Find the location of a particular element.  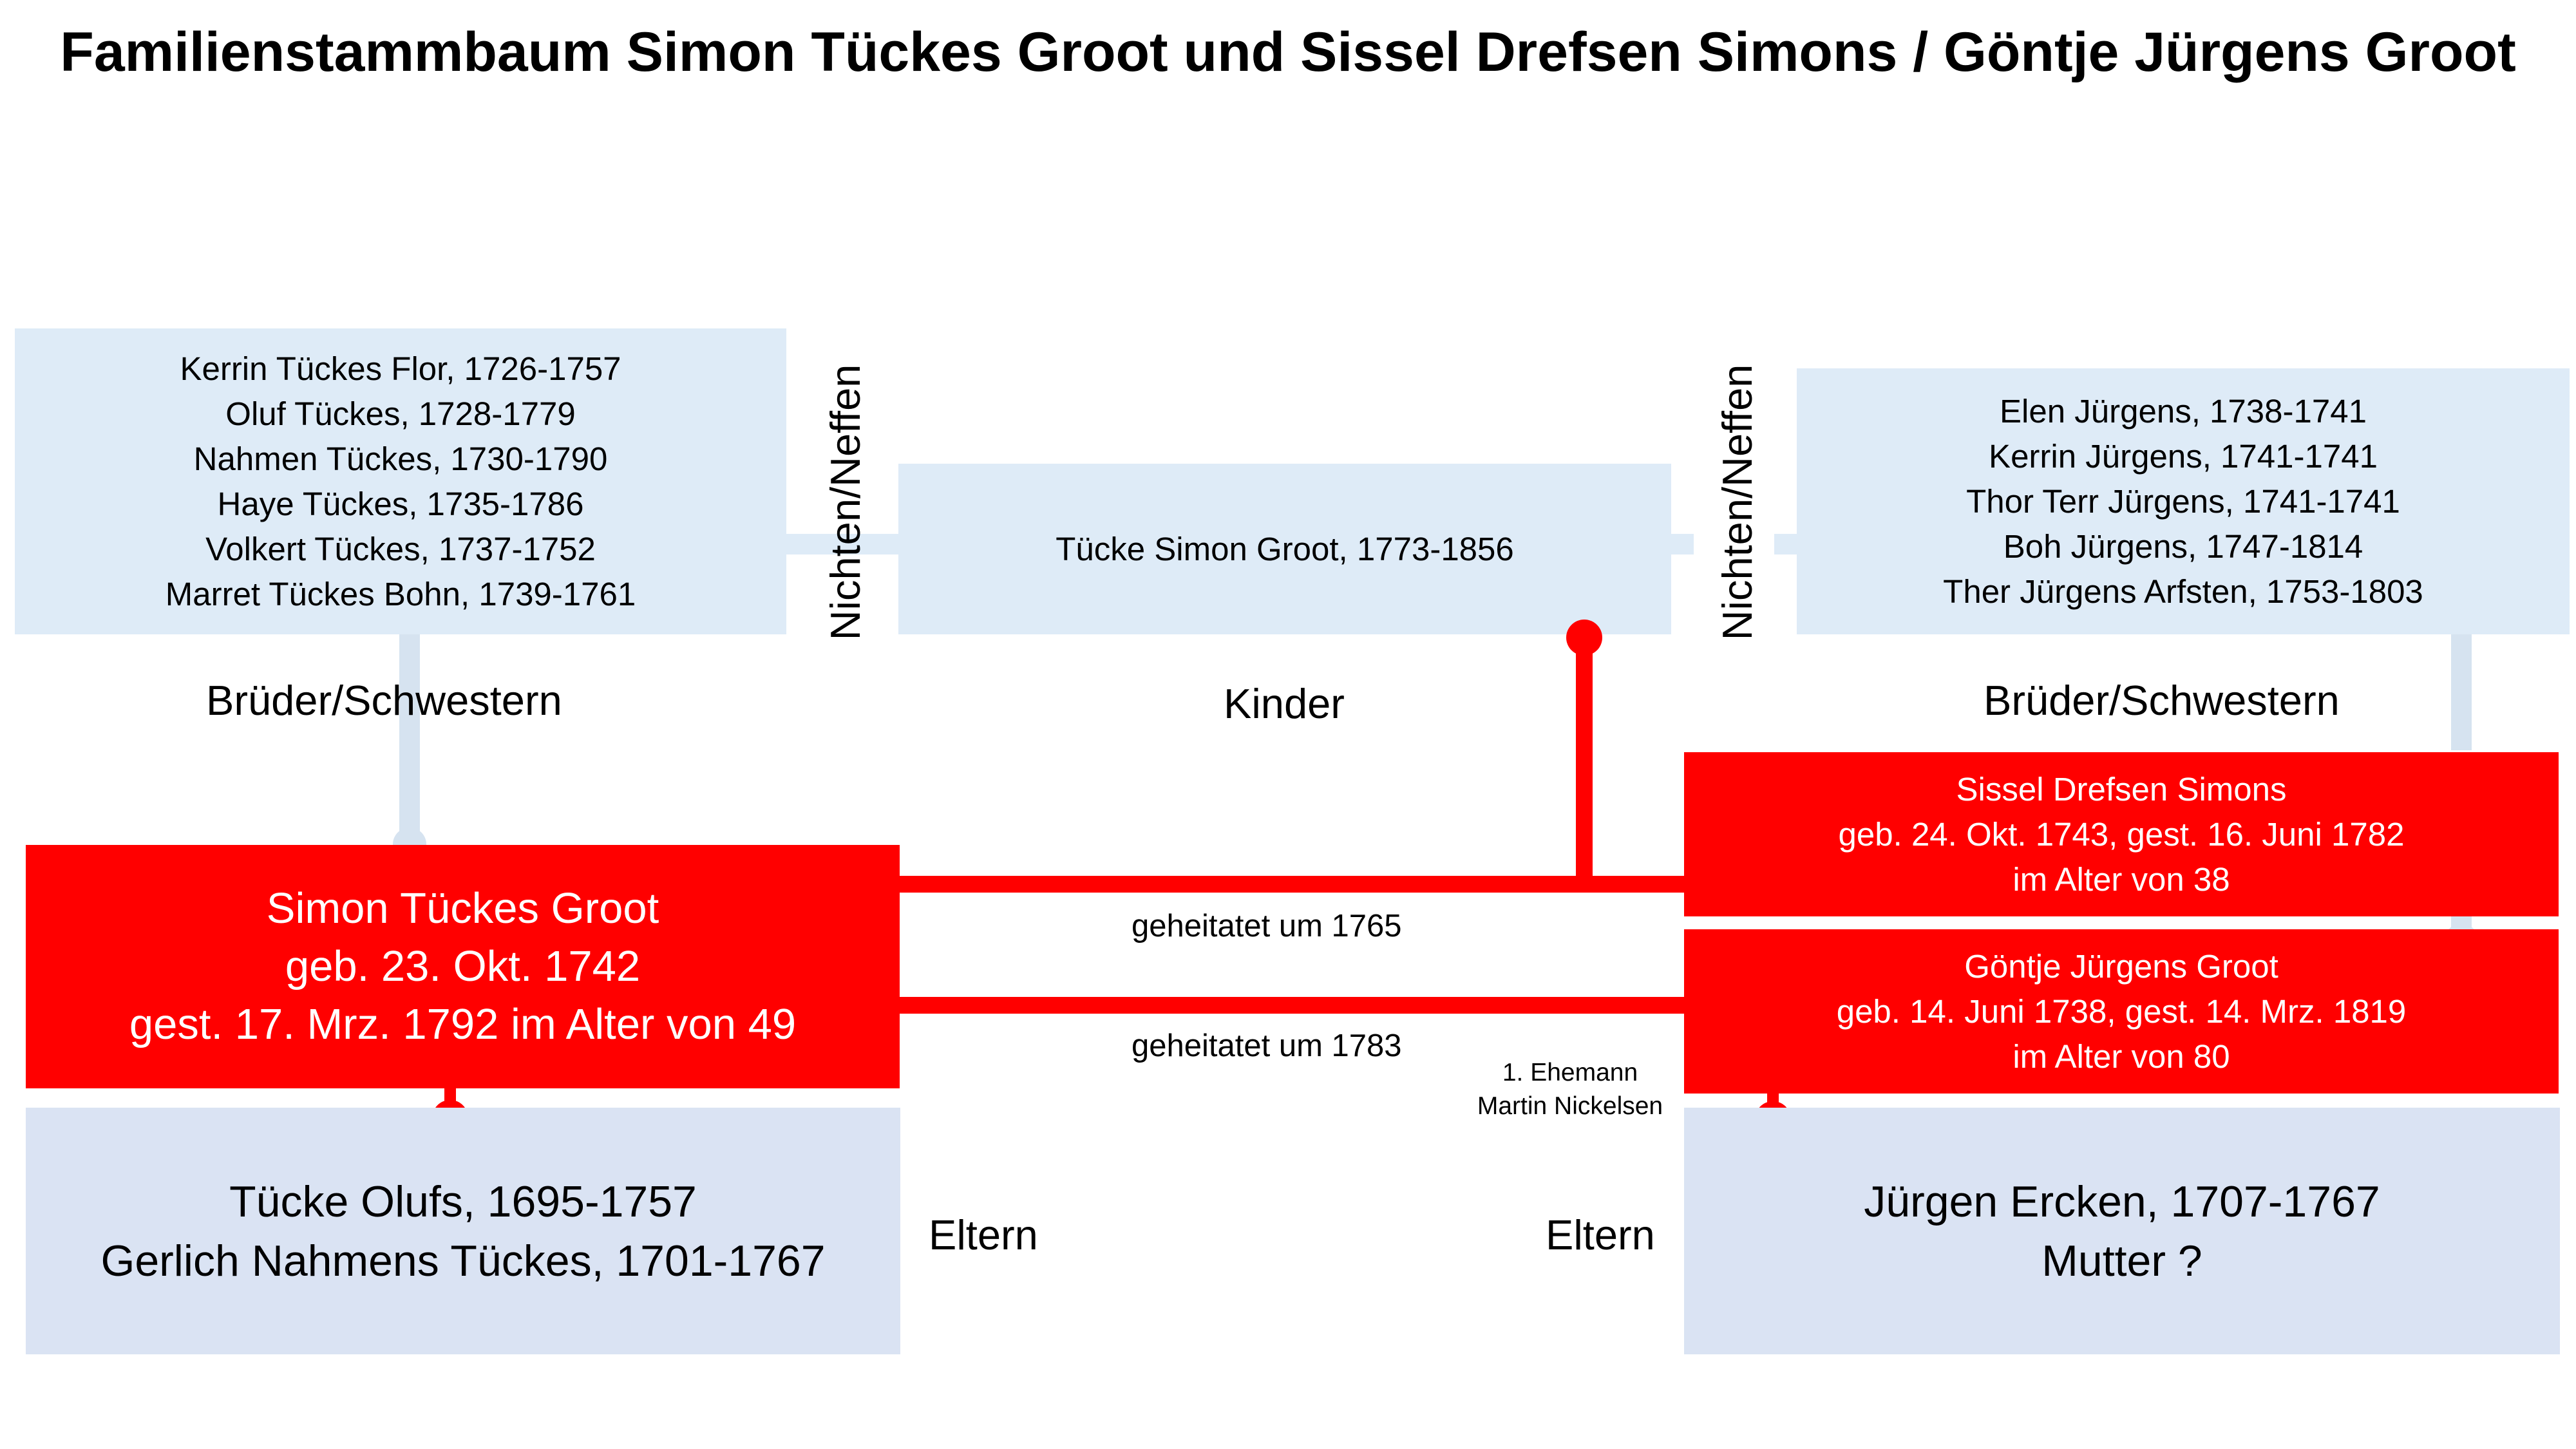

left-sibling: Nahmen Tückes, 1730-1790 is located at coordinates (400, 459).